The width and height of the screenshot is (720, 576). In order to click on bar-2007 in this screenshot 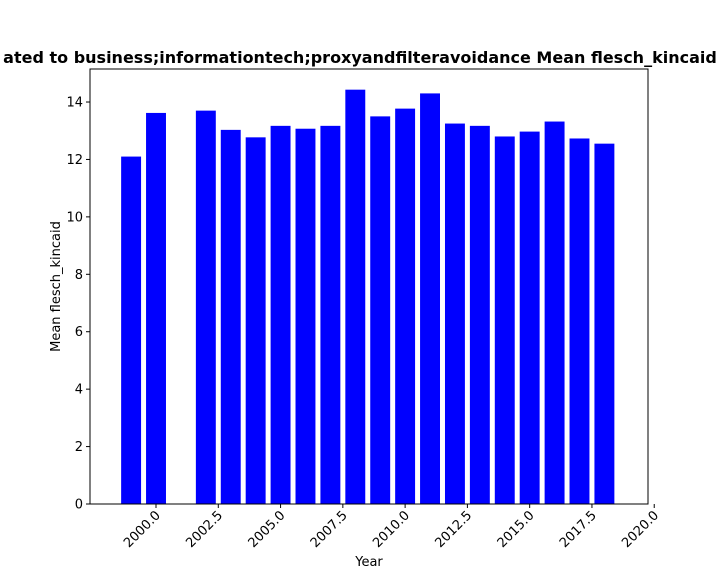, I will do `click(330, 314)`.